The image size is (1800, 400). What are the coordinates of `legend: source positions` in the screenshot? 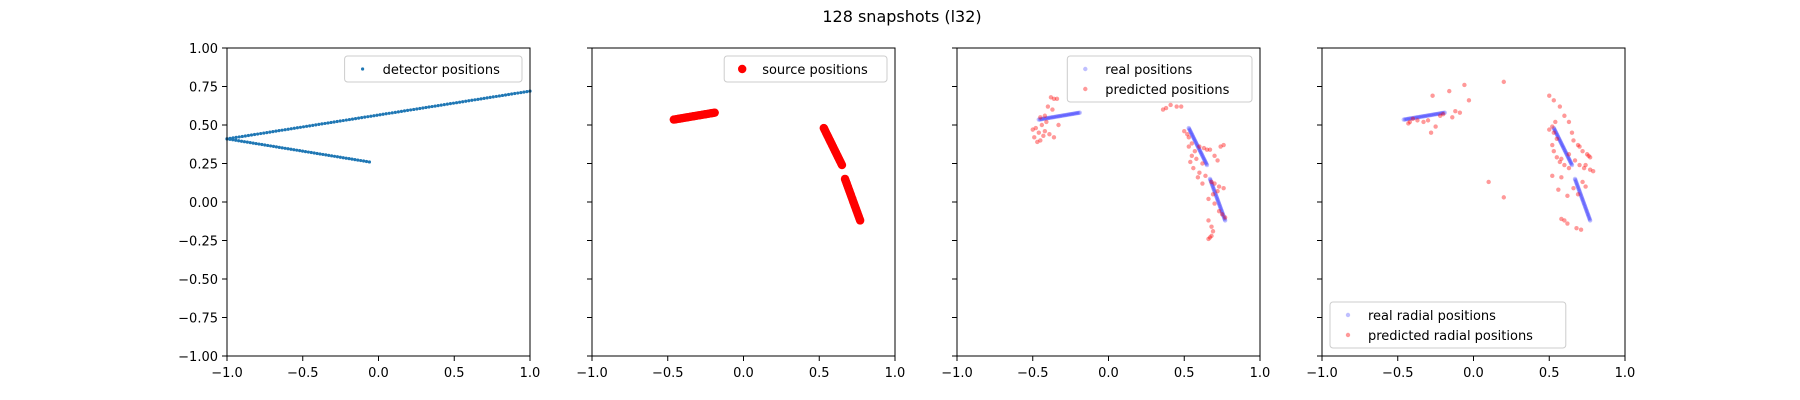 It's located at (805, 69).